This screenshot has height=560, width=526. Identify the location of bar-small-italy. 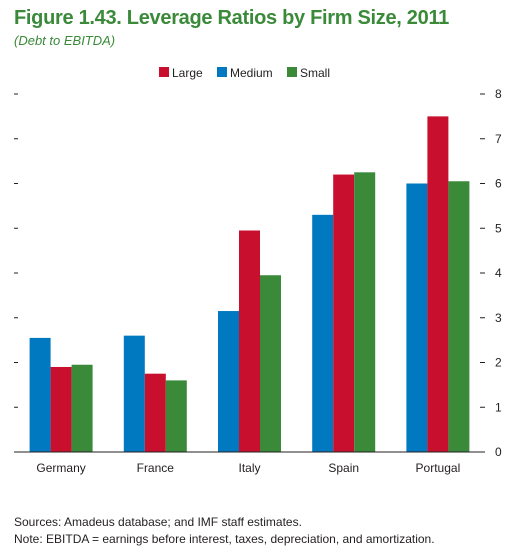
(270, 363).